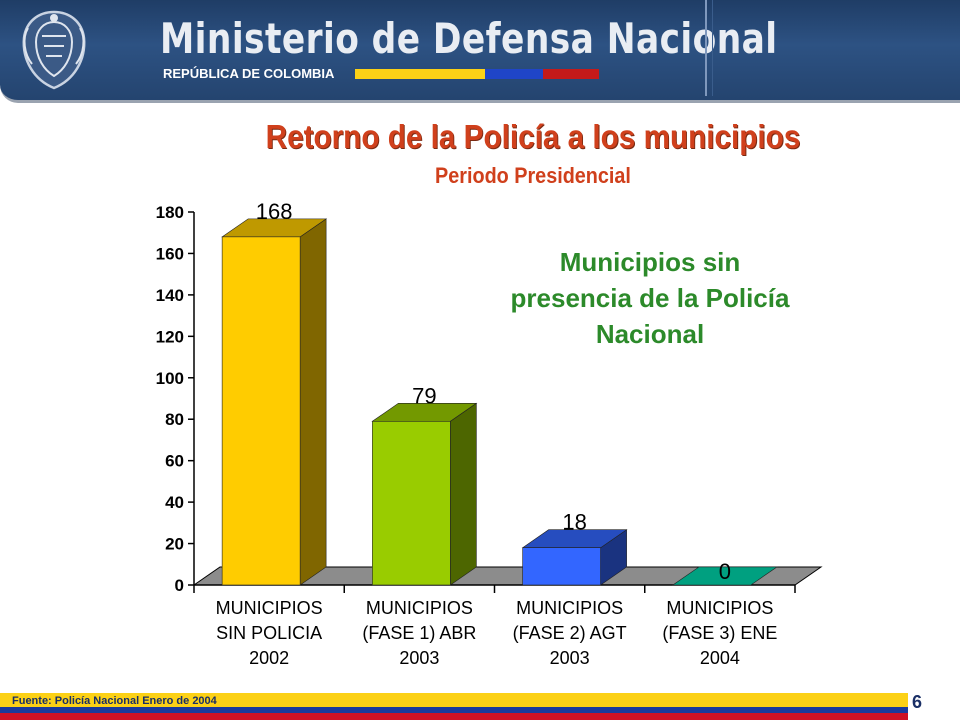 The width and height of the screenshot is (960, 720). I want to click on data-label: 18, so click(574, 522).